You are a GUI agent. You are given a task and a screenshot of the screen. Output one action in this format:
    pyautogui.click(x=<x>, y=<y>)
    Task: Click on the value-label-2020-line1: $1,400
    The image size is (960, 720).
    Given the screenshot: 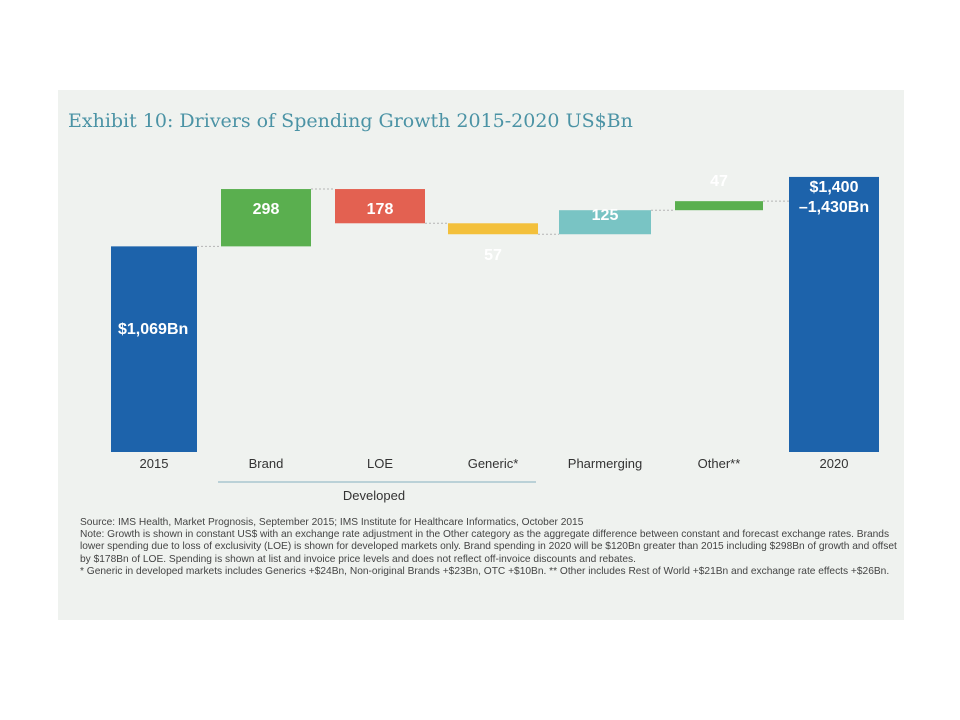 What is the action you would take?
    pyautogui.click(x=834, y=187)
    